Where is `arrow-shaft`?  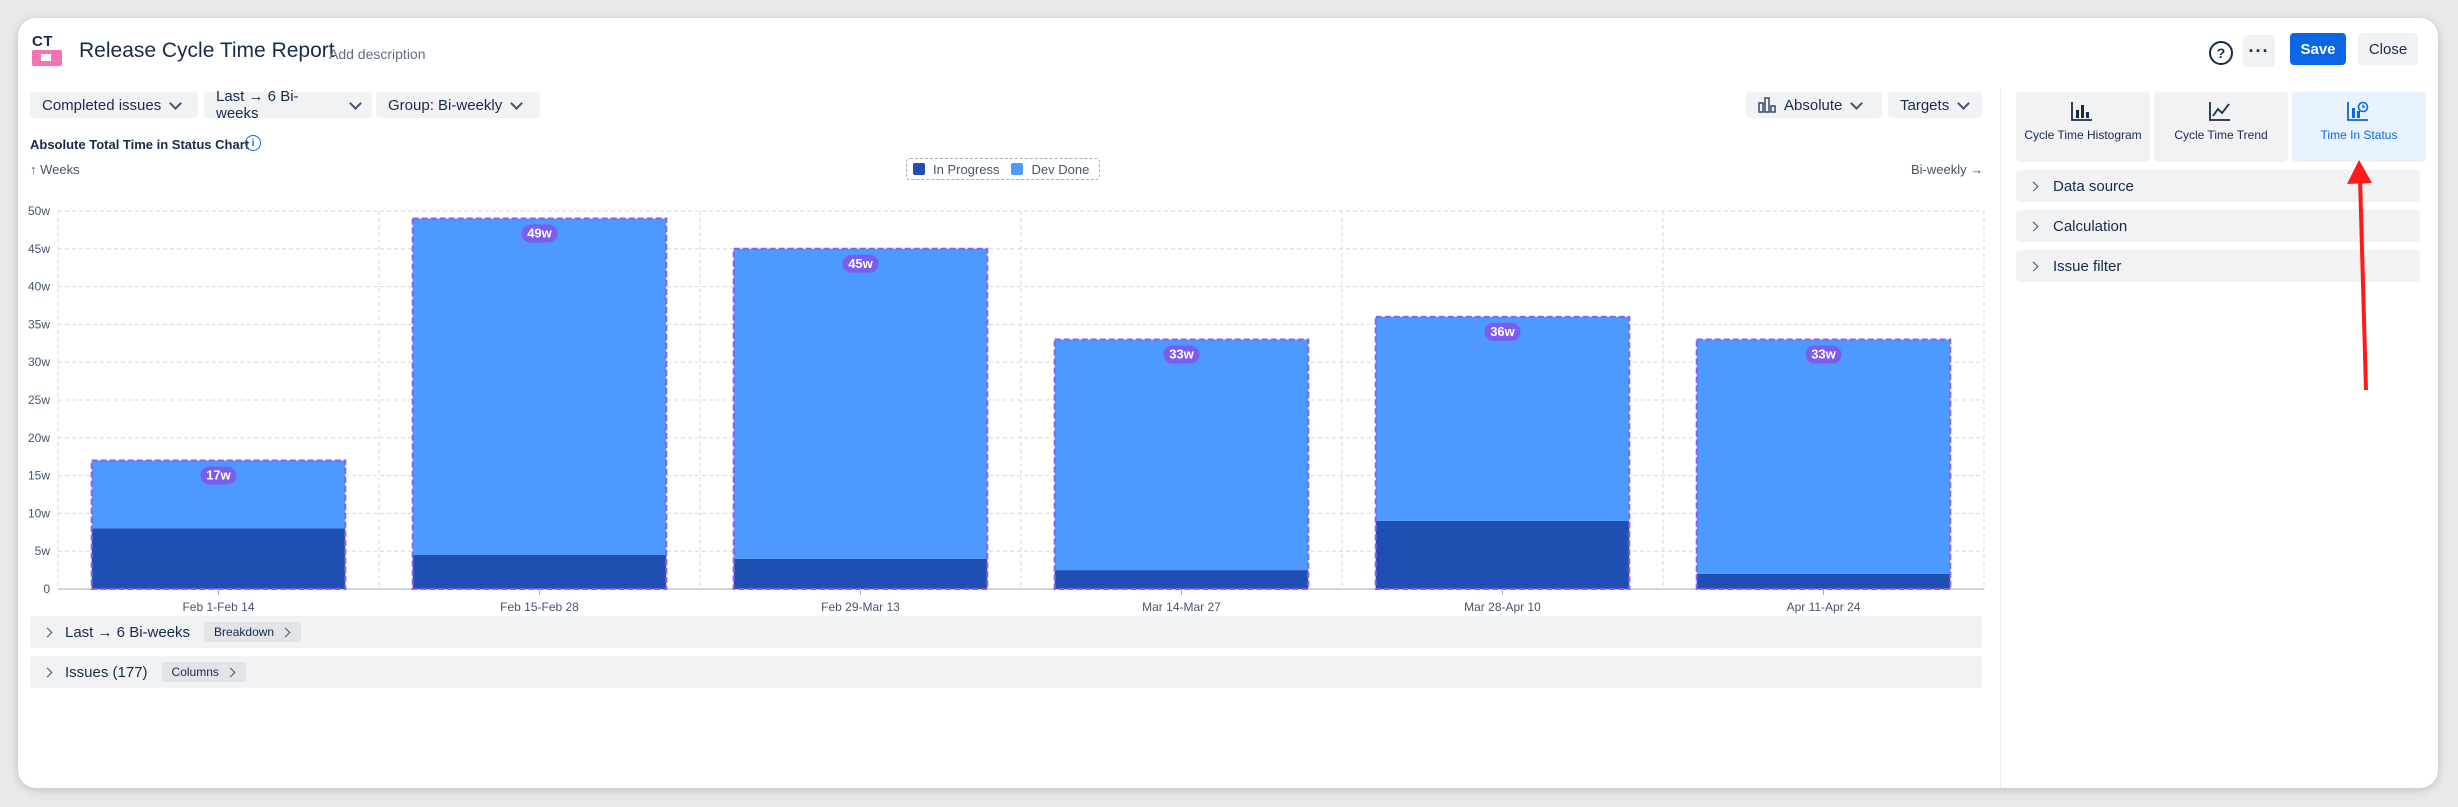
arrow-shaft is located at coordinates (2363, 284).